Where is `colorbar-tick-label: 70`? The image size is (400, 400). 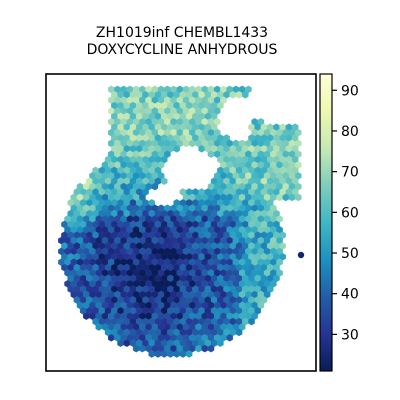 colorbar-tick-label: 70 is located at coordinates (350, 173).